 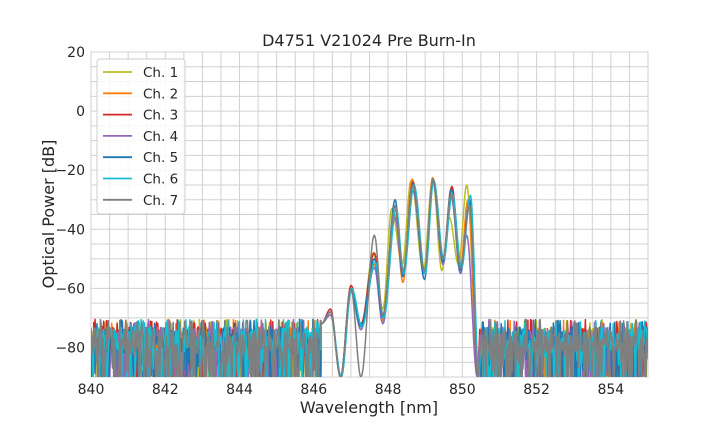 What do you see at coordinates (462, 390) in the screenshot?
I see `x-tick-label: 850` at bounding box center [462, 390].